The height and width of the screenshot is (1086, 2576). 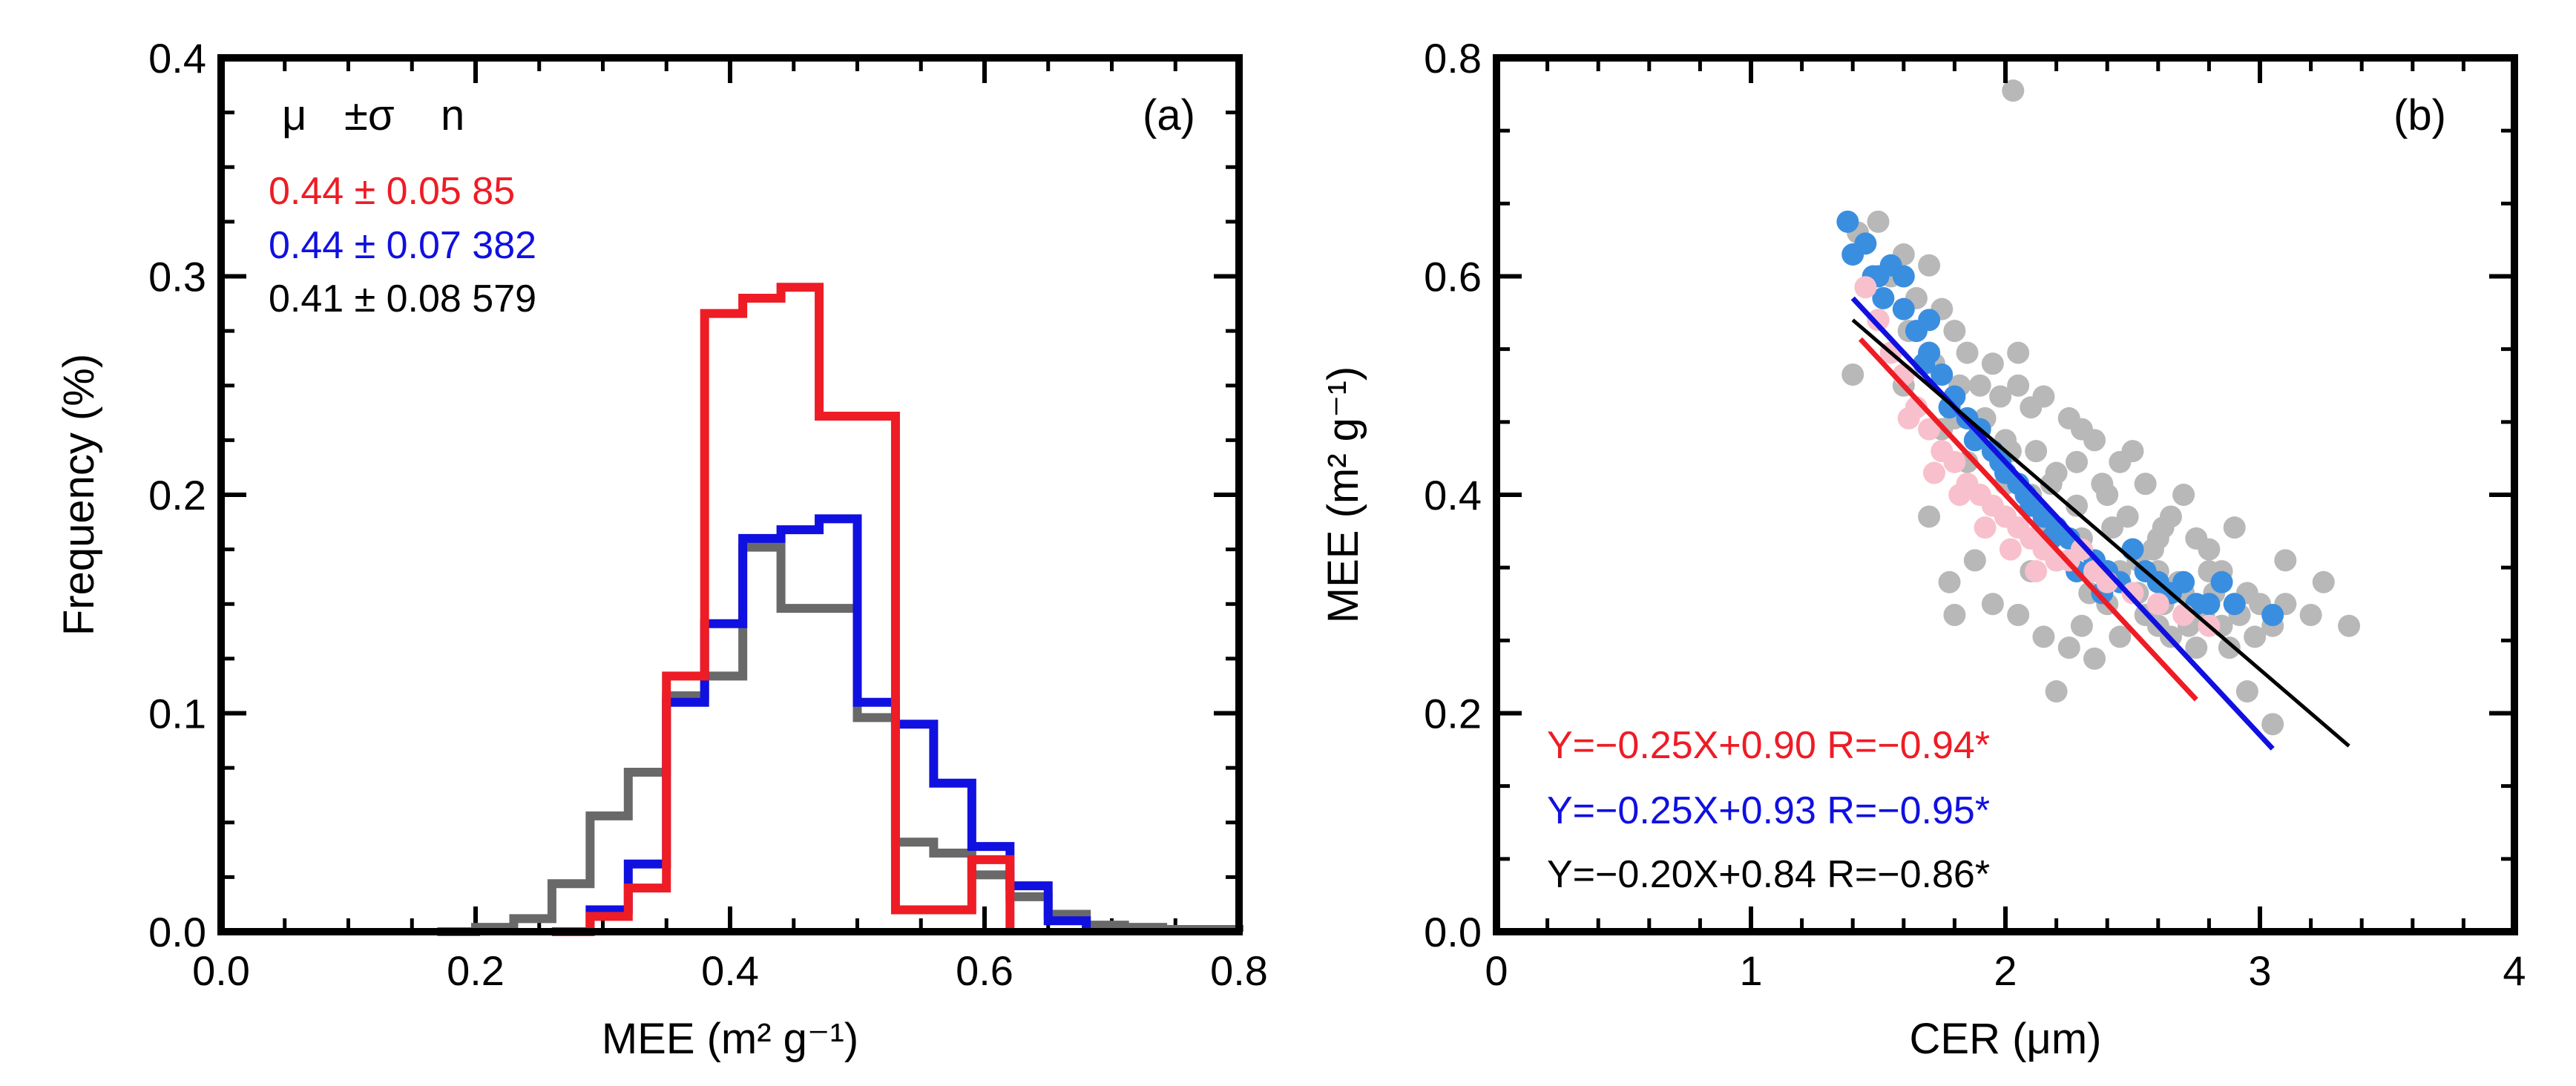 What do you see at coordinates (177, 714) in the screenshot?
I see `y-tick-label: 0.1` at bounding box center [177, 714].